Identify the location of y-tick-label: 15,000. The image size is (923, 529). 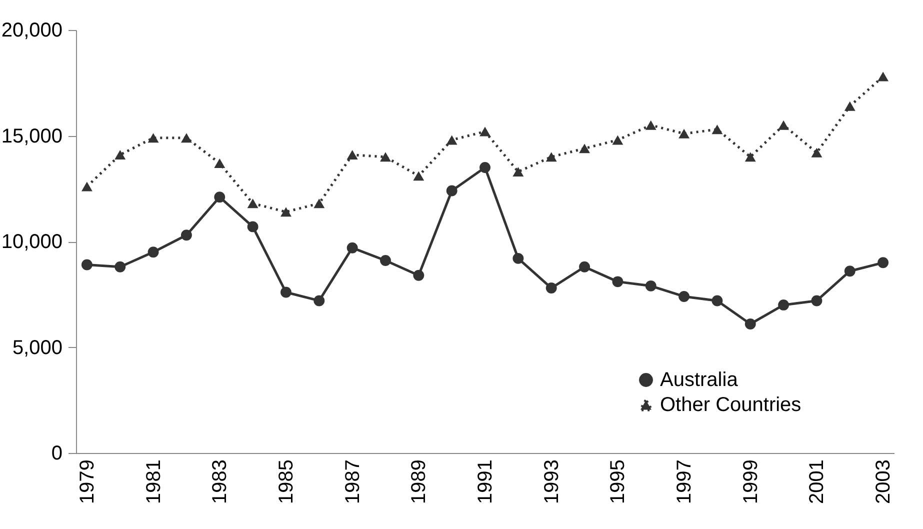
(31, 136).